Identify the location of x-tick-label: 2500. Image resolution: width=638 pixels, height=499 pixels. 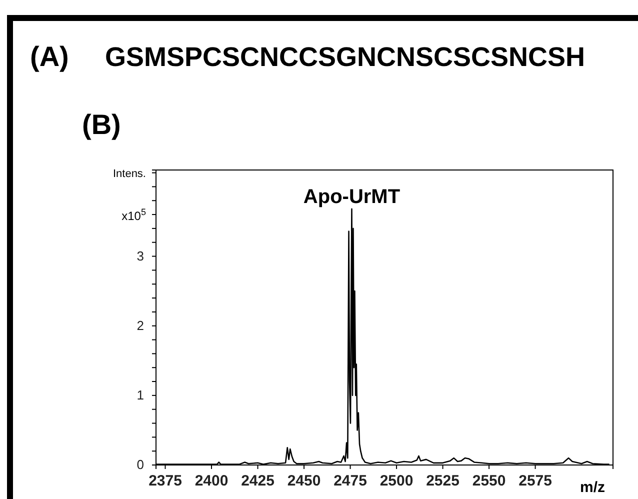
(397, 481).